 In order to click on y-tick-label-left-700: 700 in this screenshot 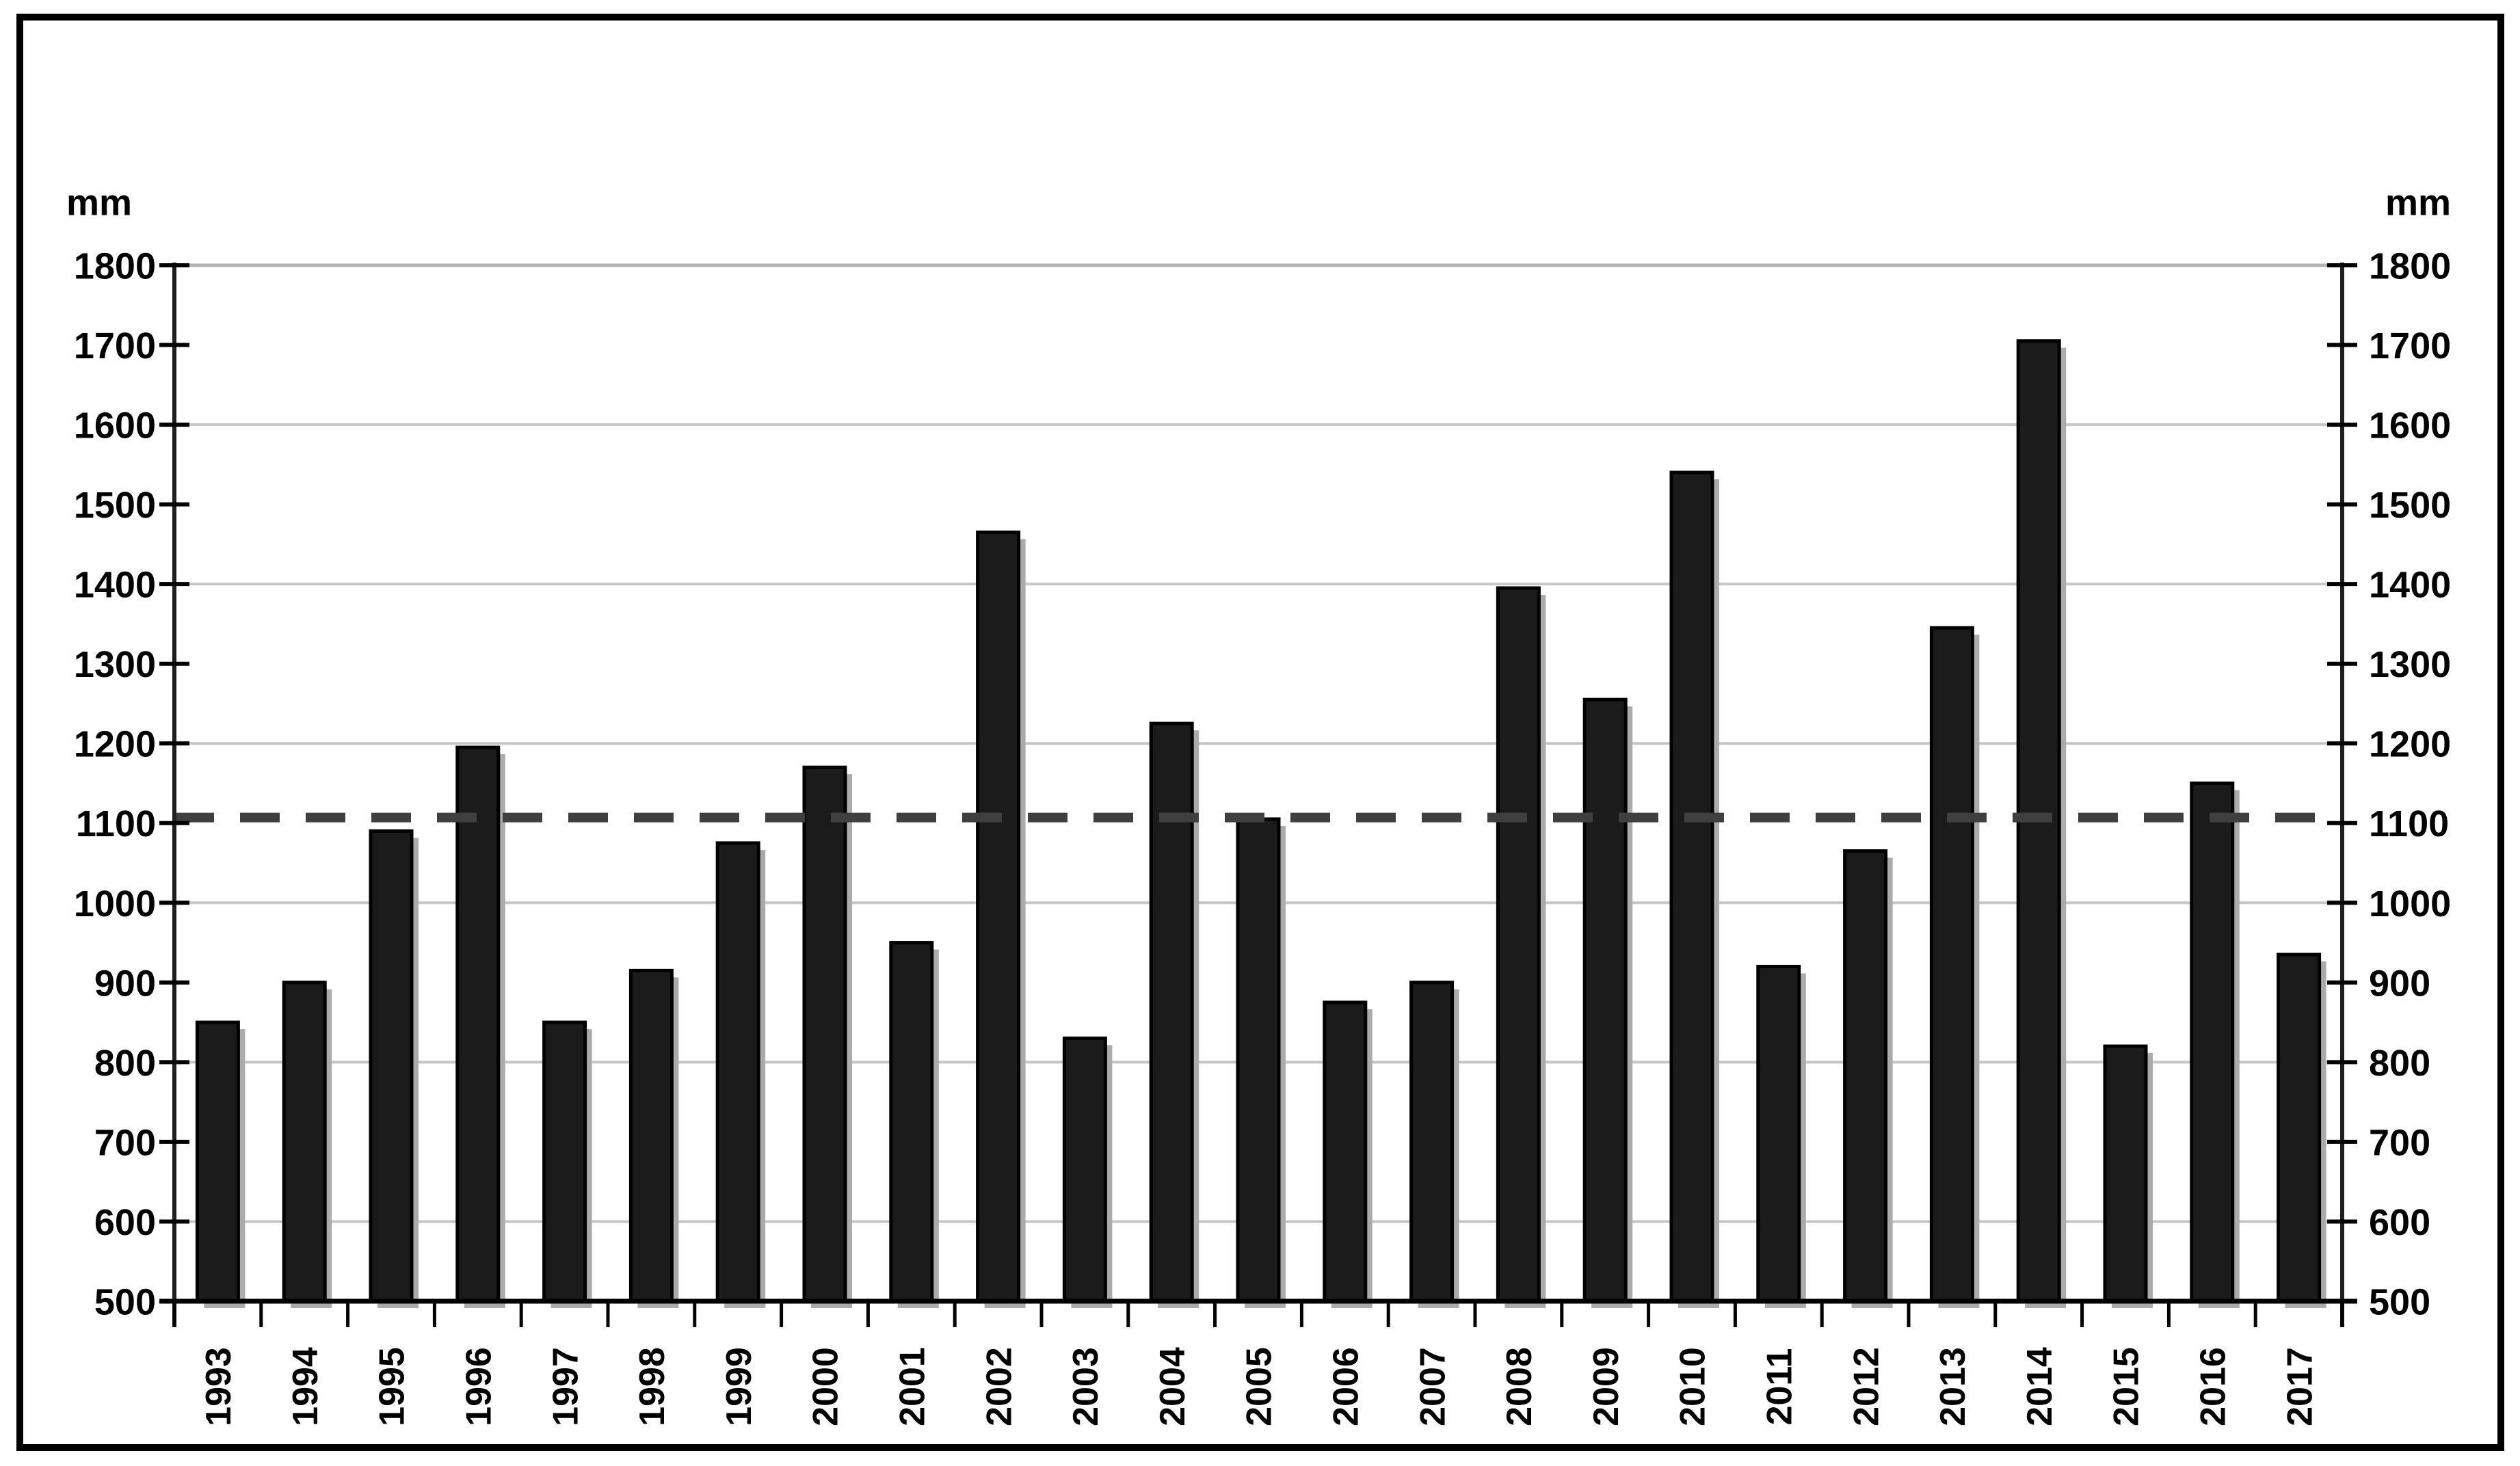, I will do `click(125, 1142)`.